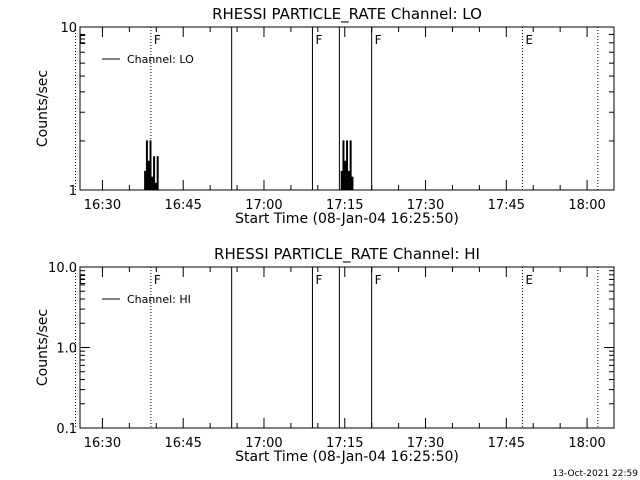 The width and height of the screenshot is (640, 480). What do you see at coordinates (160, 59) in the screenshot?
I see `legend-label: Channel: LO` at bounding box center [160, 59].